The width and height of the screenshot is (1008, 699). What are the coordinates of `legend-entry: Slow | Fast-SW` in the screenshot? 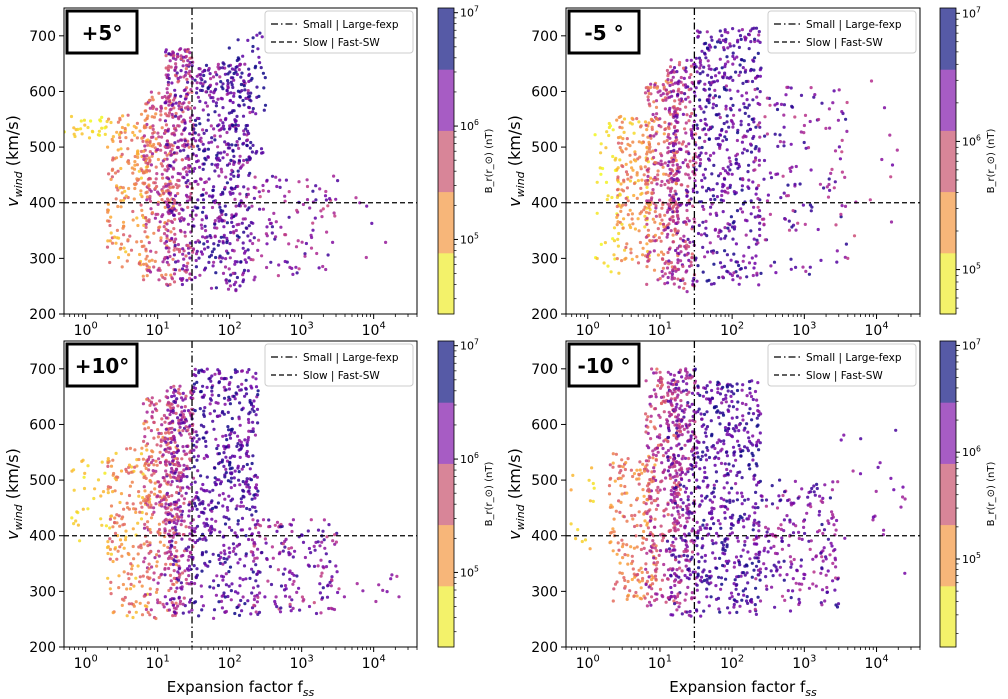 It's located at (341, 43).